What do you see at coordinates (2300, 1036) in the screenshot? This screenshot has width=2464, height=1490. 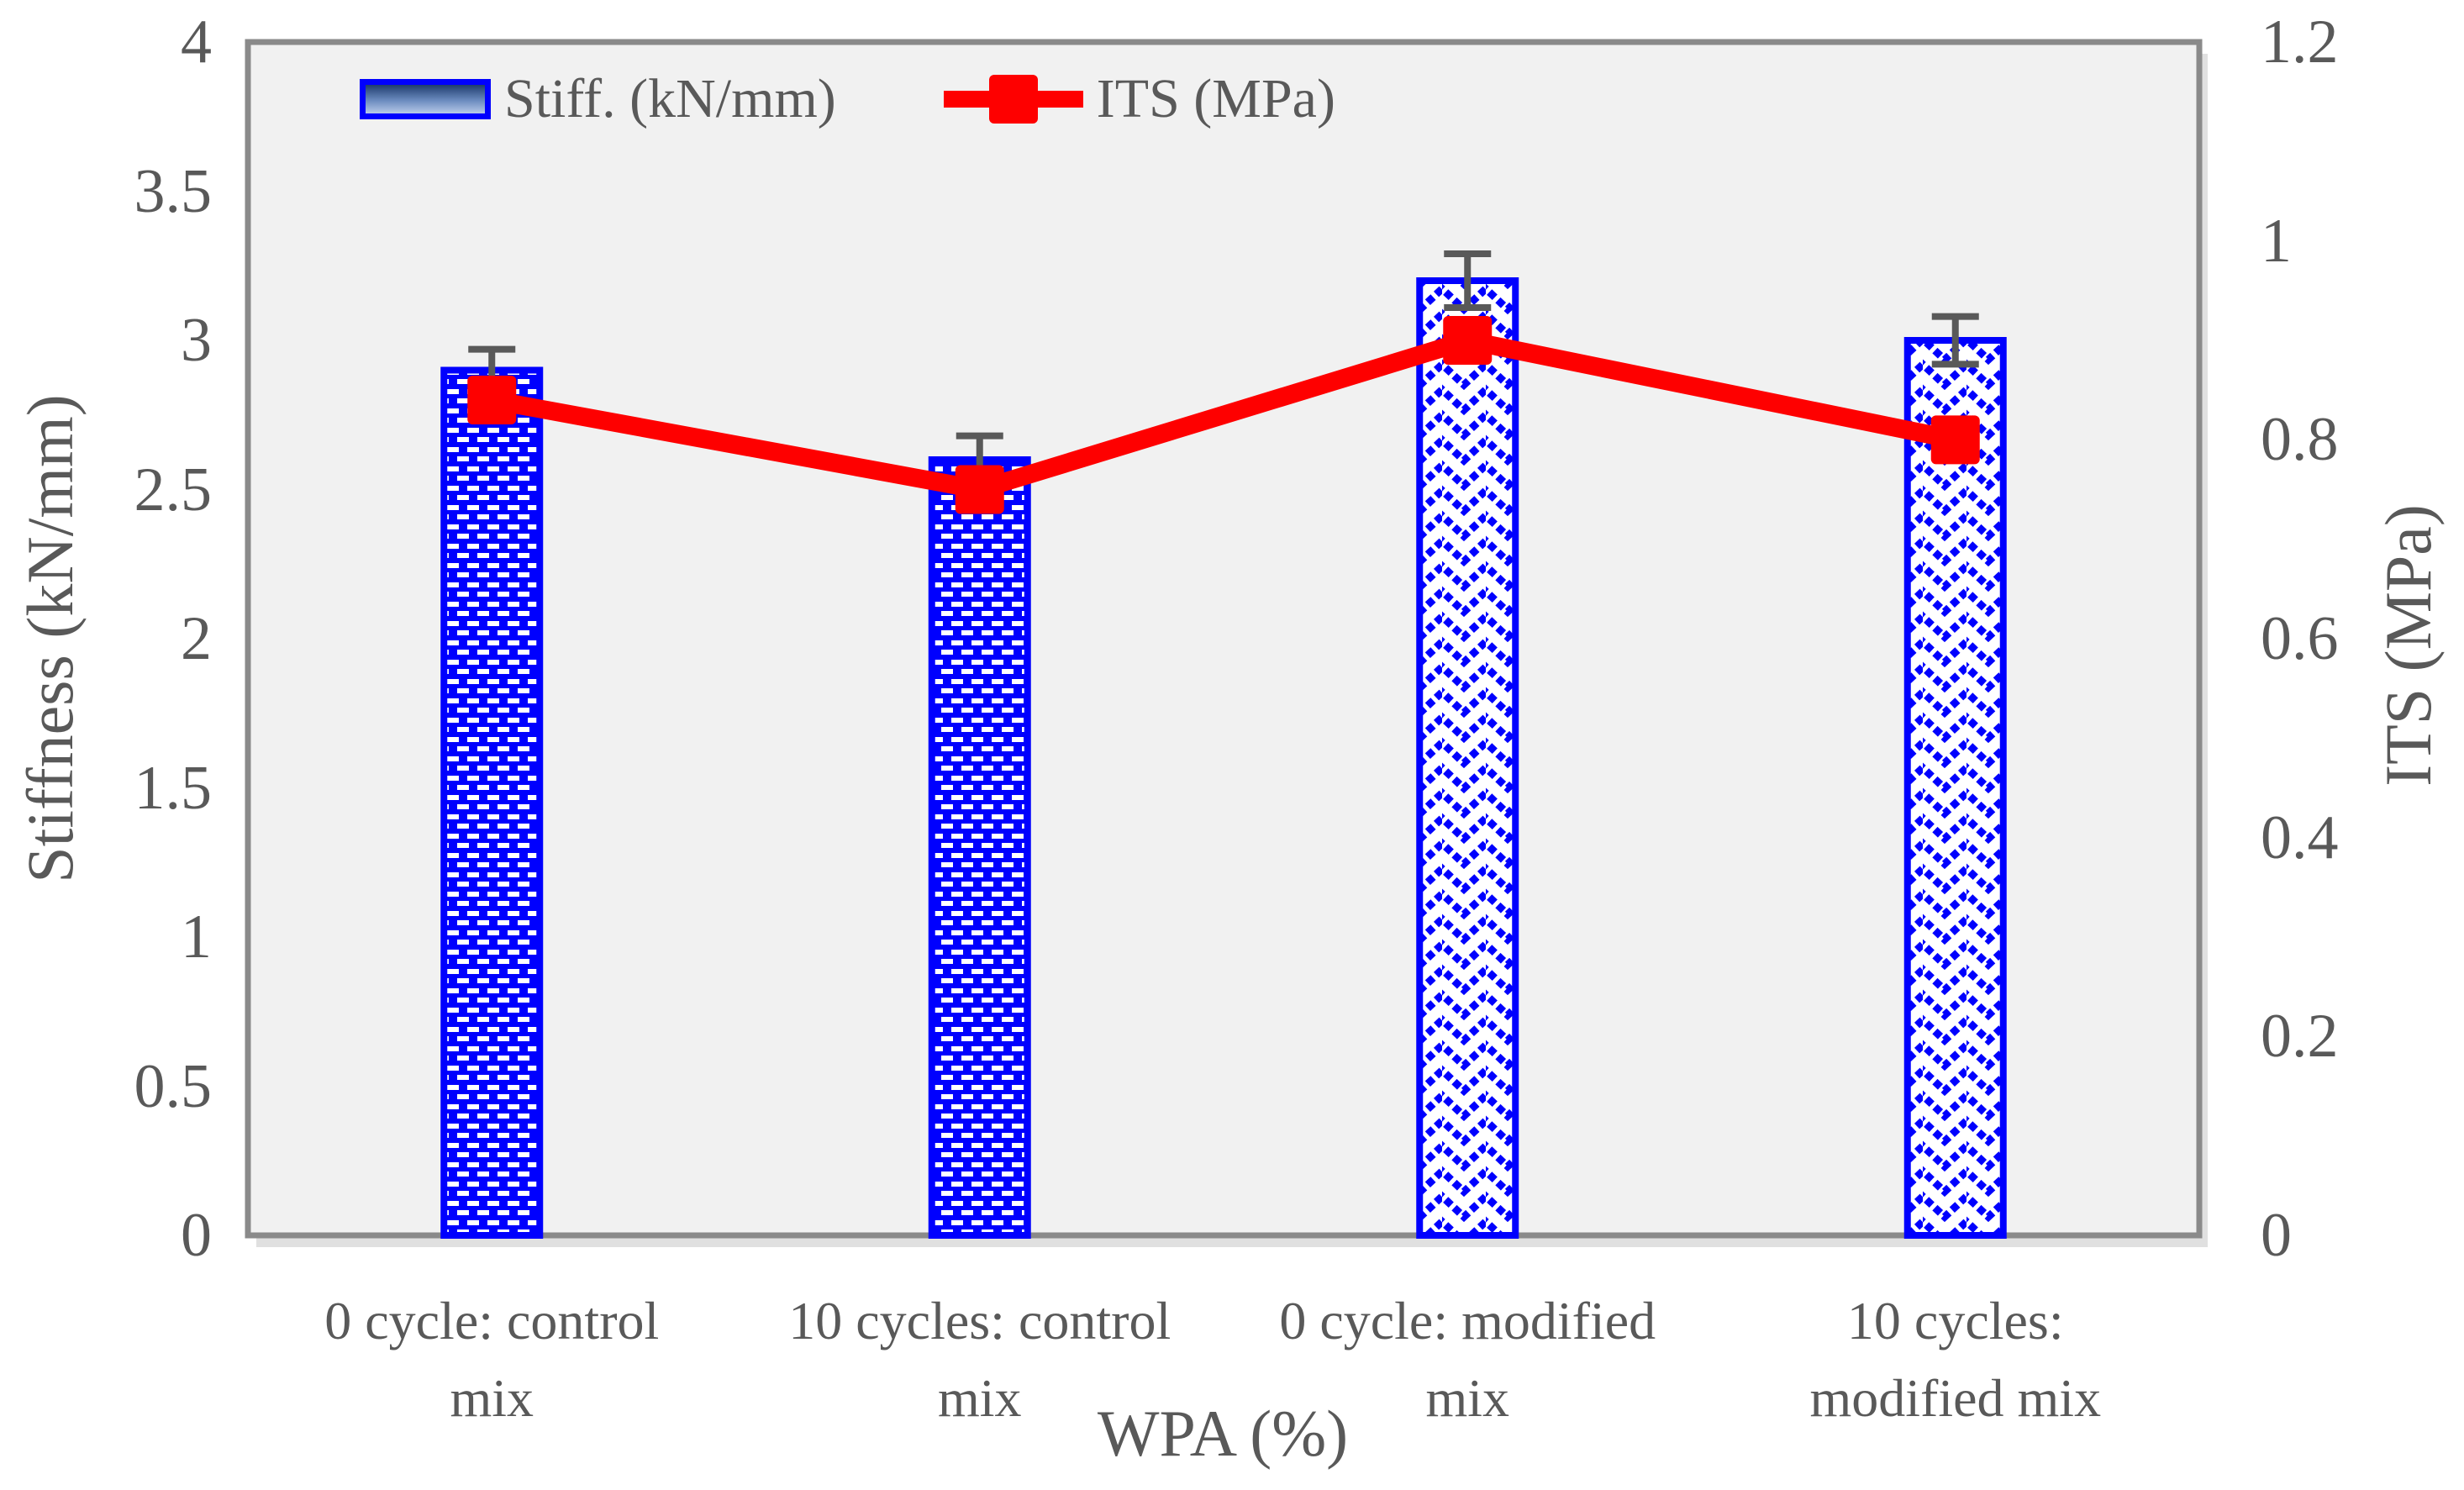 I see `right-tick-label: 0.2` at bounding box center [2300, 1036].